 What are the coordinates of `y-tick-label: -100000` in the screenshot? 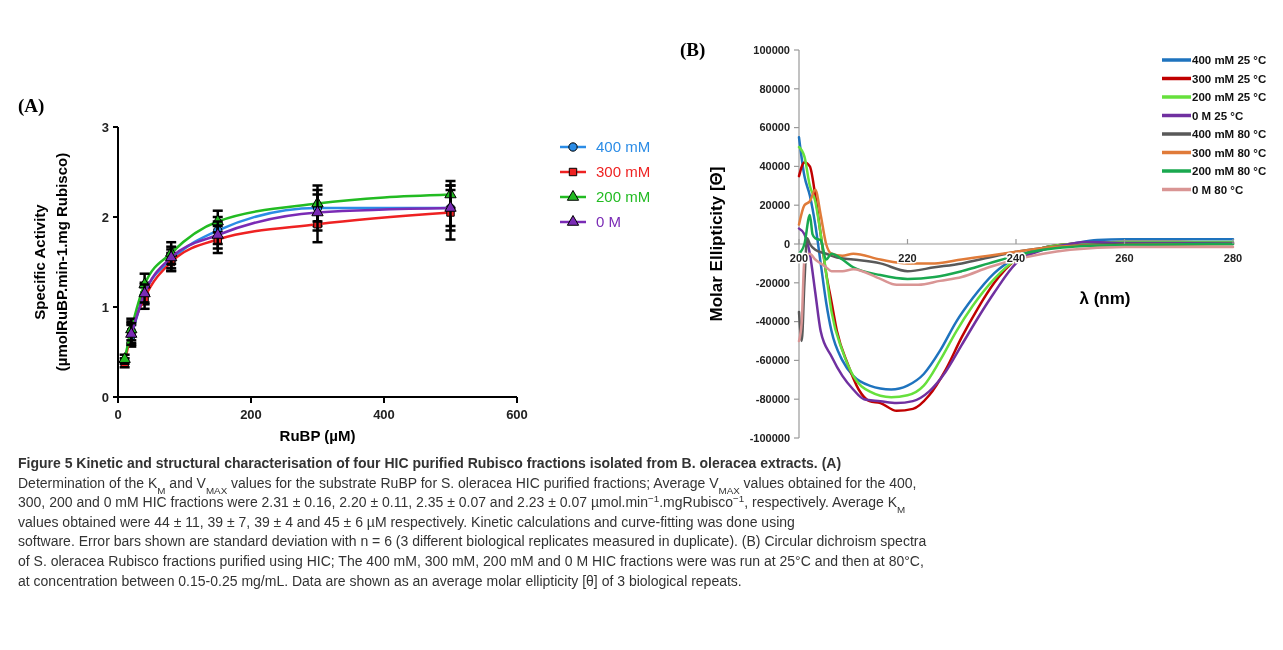 It's located at (769, 437).